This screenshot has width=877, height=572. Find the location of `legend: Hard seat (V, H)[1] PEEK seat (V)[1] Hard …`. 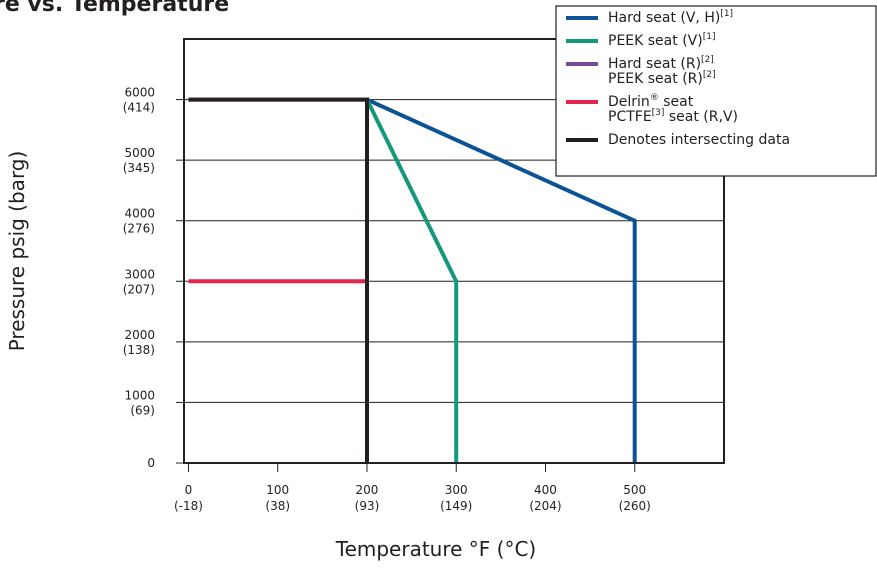

legend: Hard seat (V, H)[1] PEEK seat (V)[1] Hard … is located at coordinates (716, 91).